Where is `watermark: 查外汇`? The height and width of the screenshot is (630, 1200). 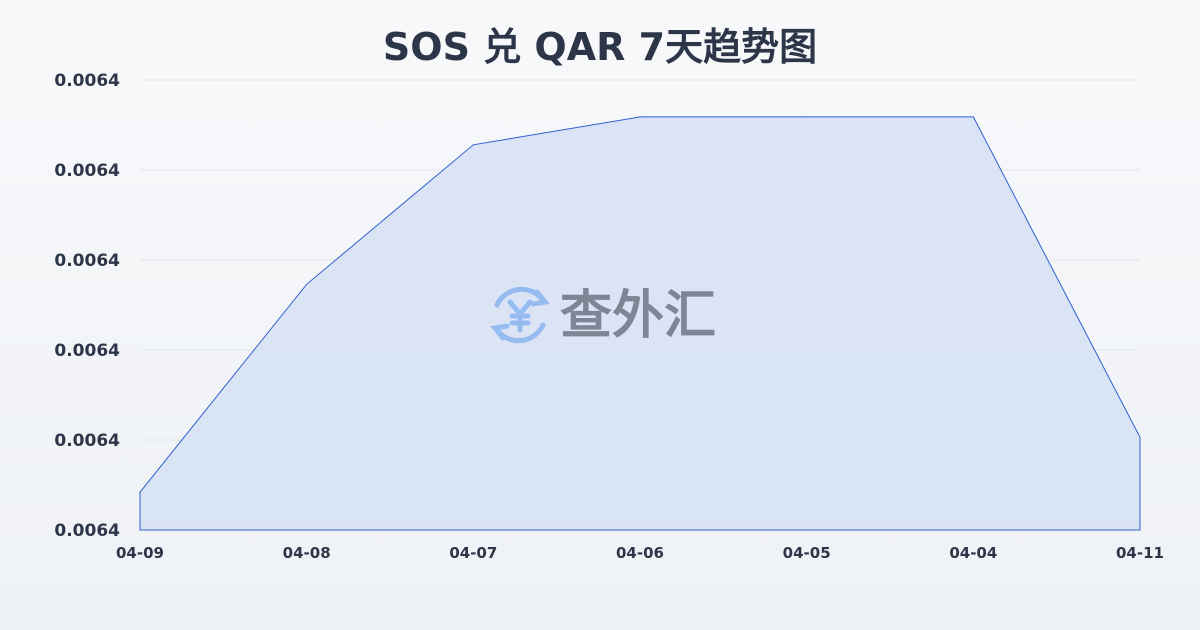 watermark: 查外汇 is located at coordinates (603, 316).